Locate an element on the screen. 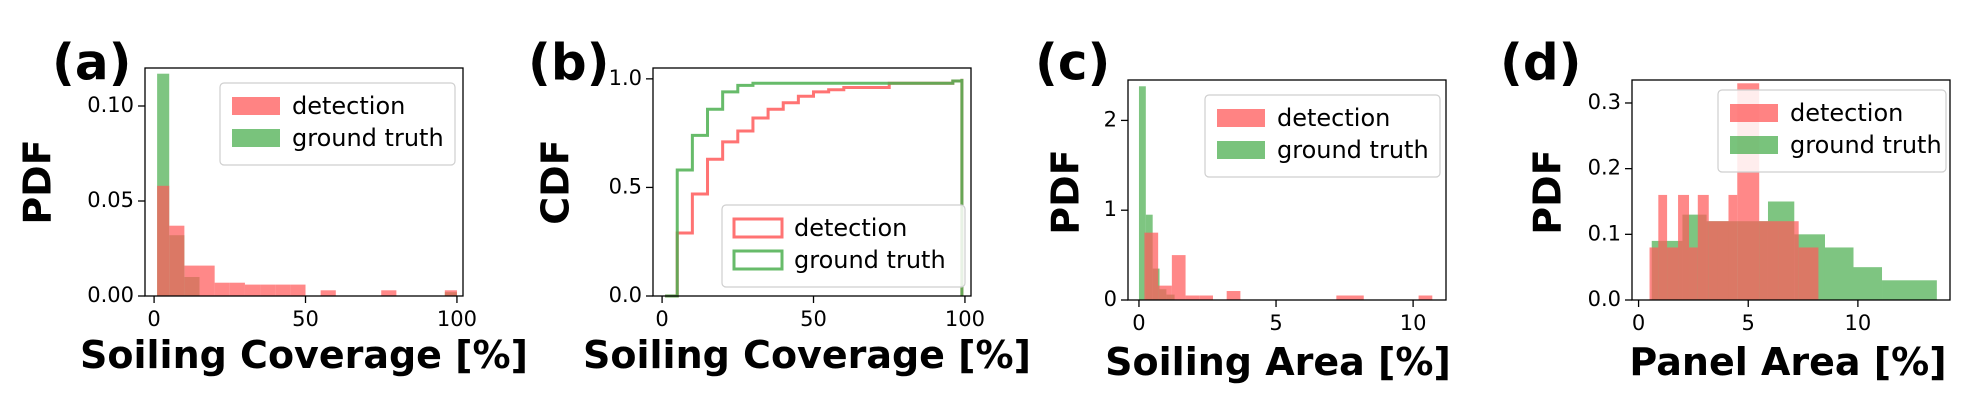  y-tick-label: 0.5 is located at coordinates (625, 186).